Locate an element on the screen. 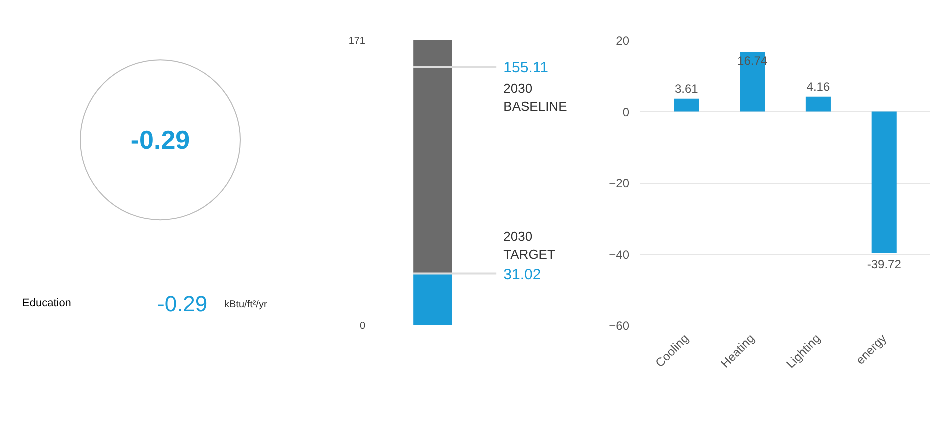 The image size is (942, 423). text: kBtu/ft²/yr is located at coordinates (246, 304).